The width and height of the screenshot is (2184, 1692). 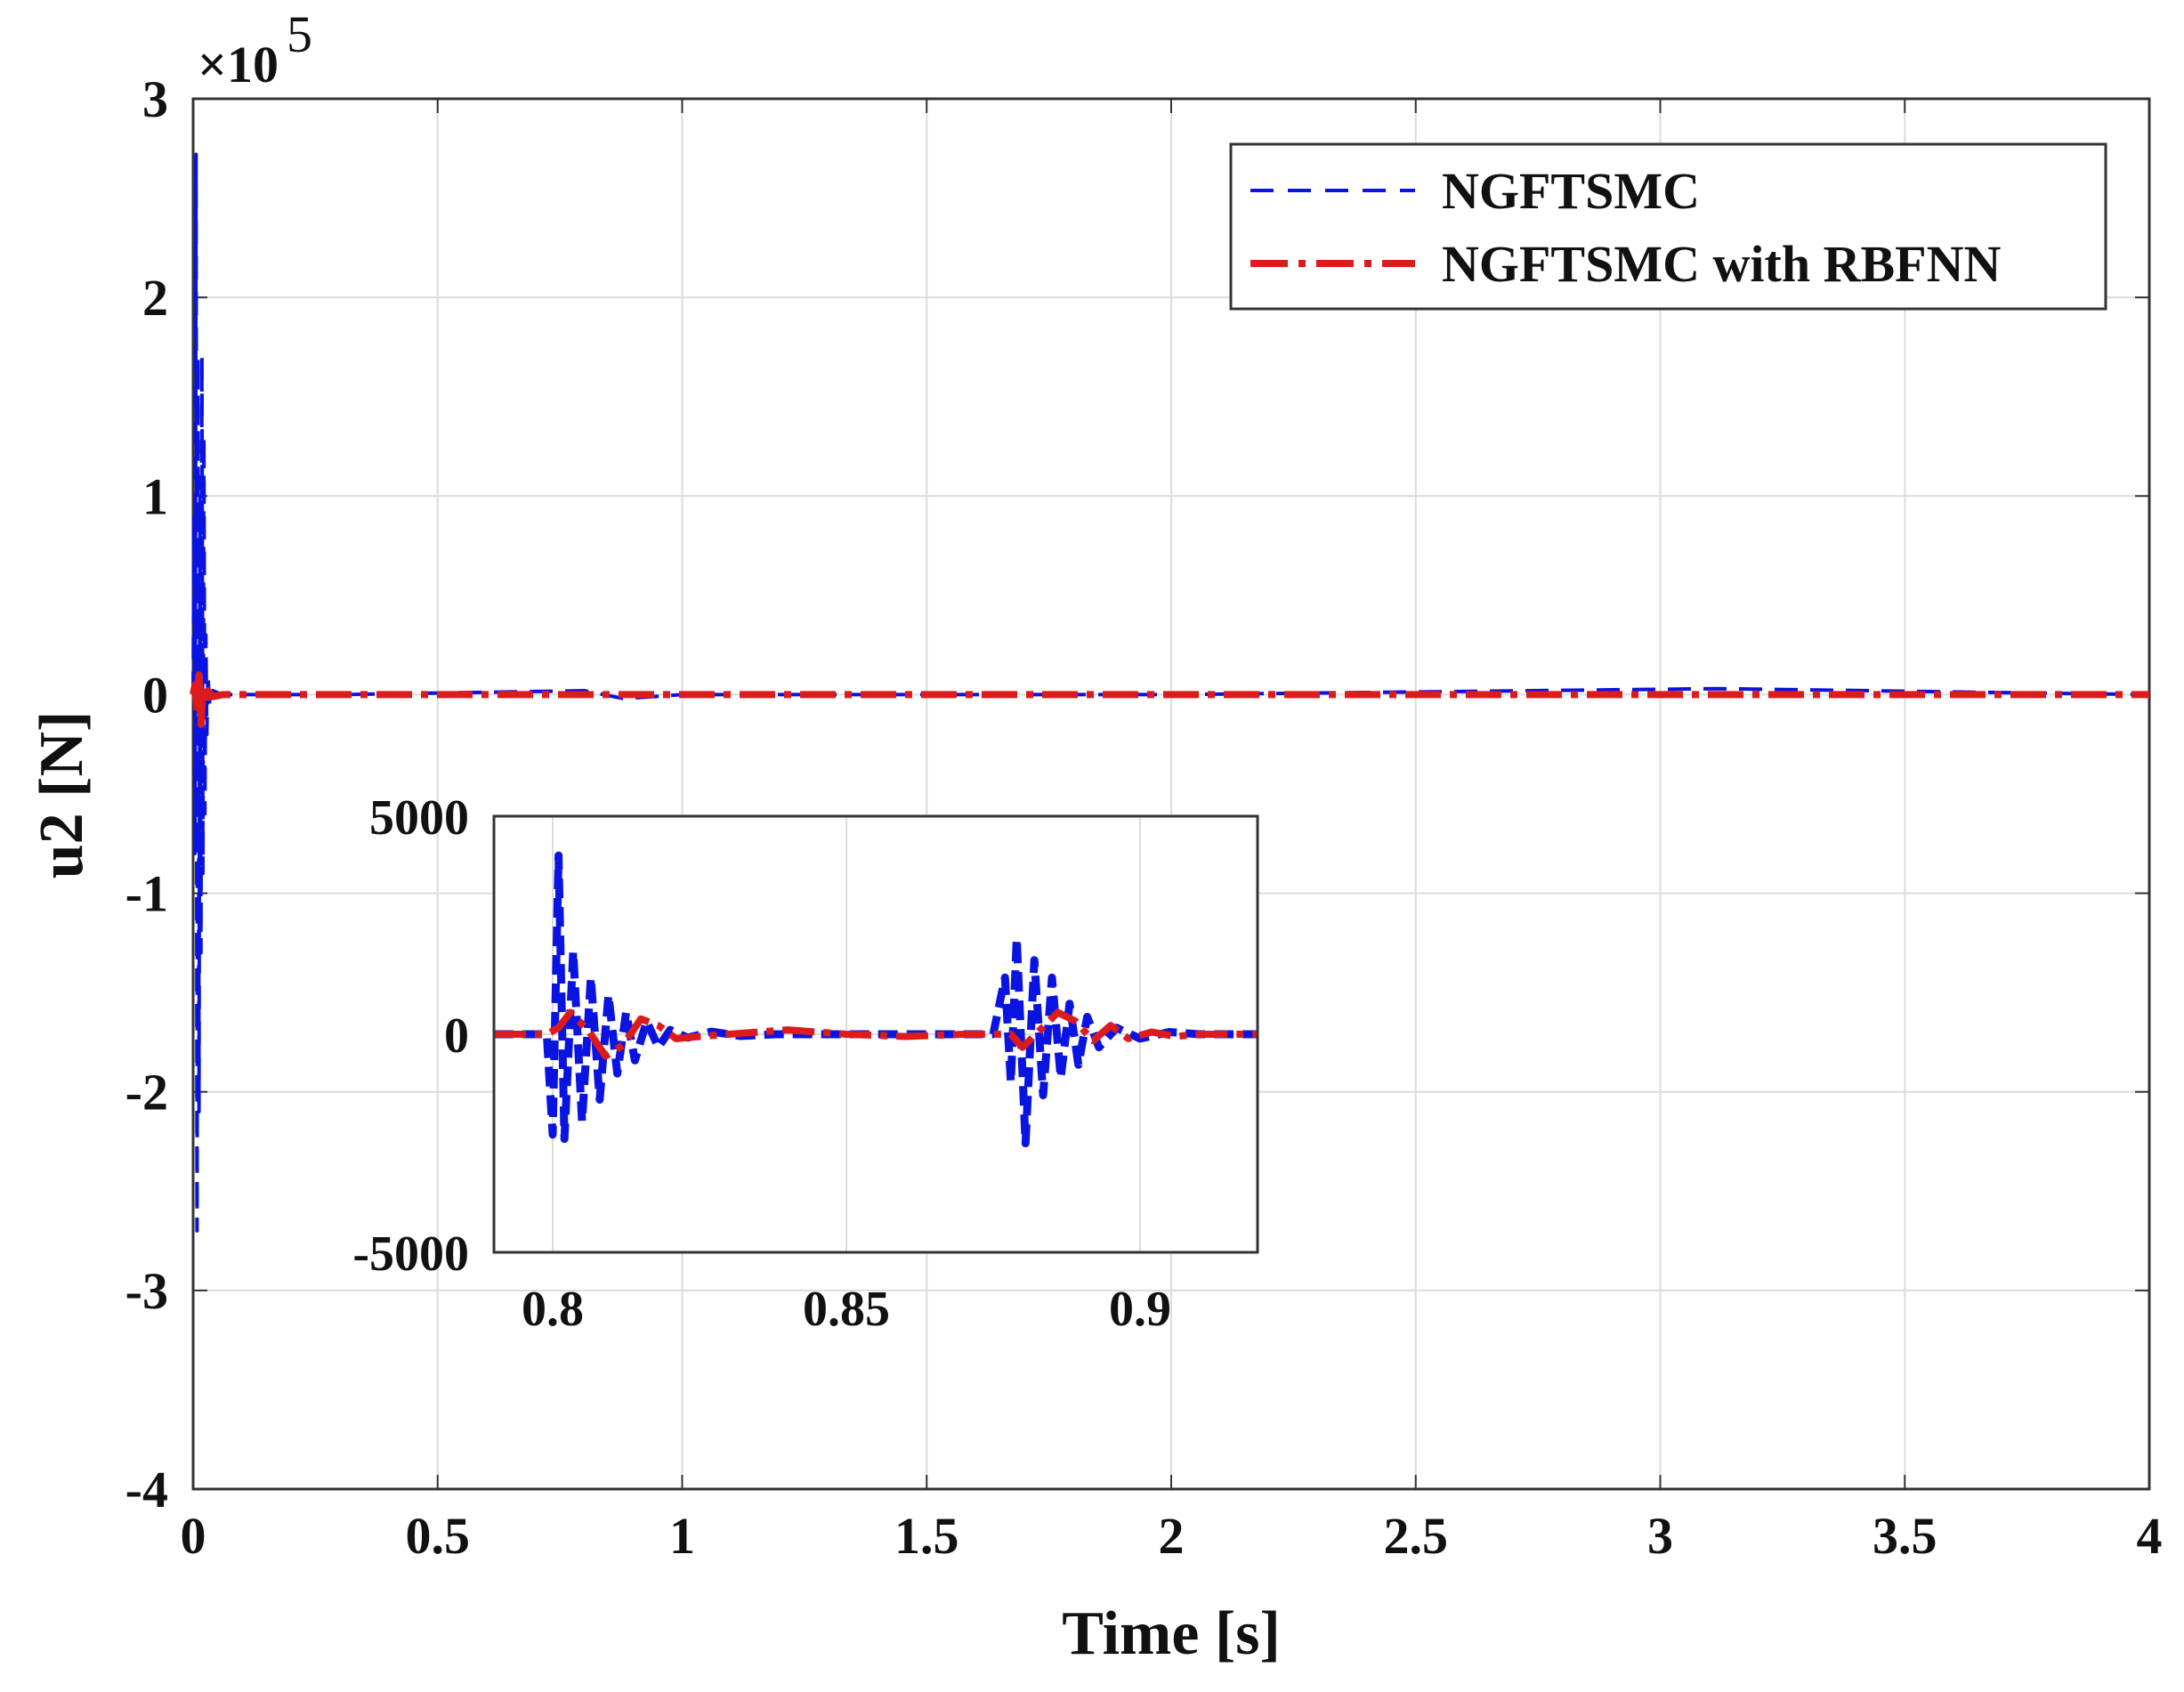 I want to click on y-axis-label: u2 [N], so click(x=62, y=795).